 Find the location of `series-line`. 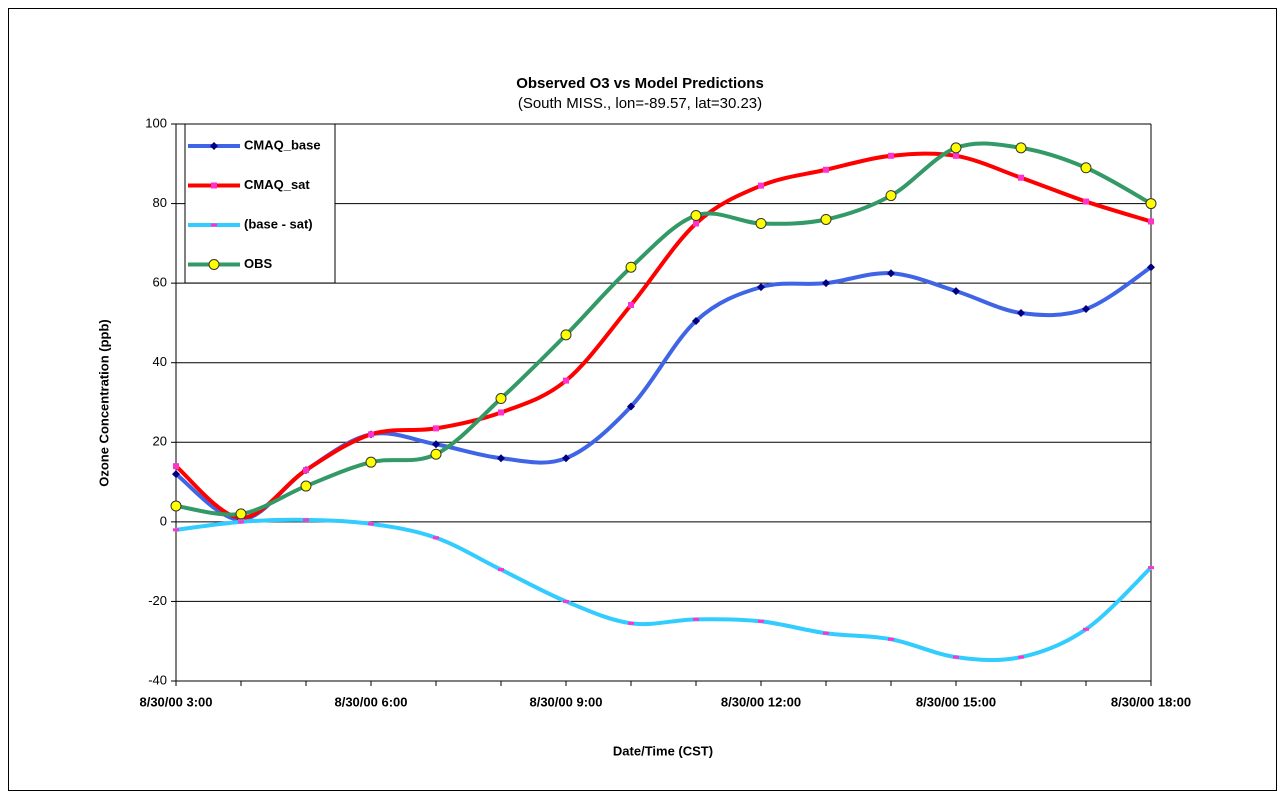

series-line is located at coordinates (664, 590).